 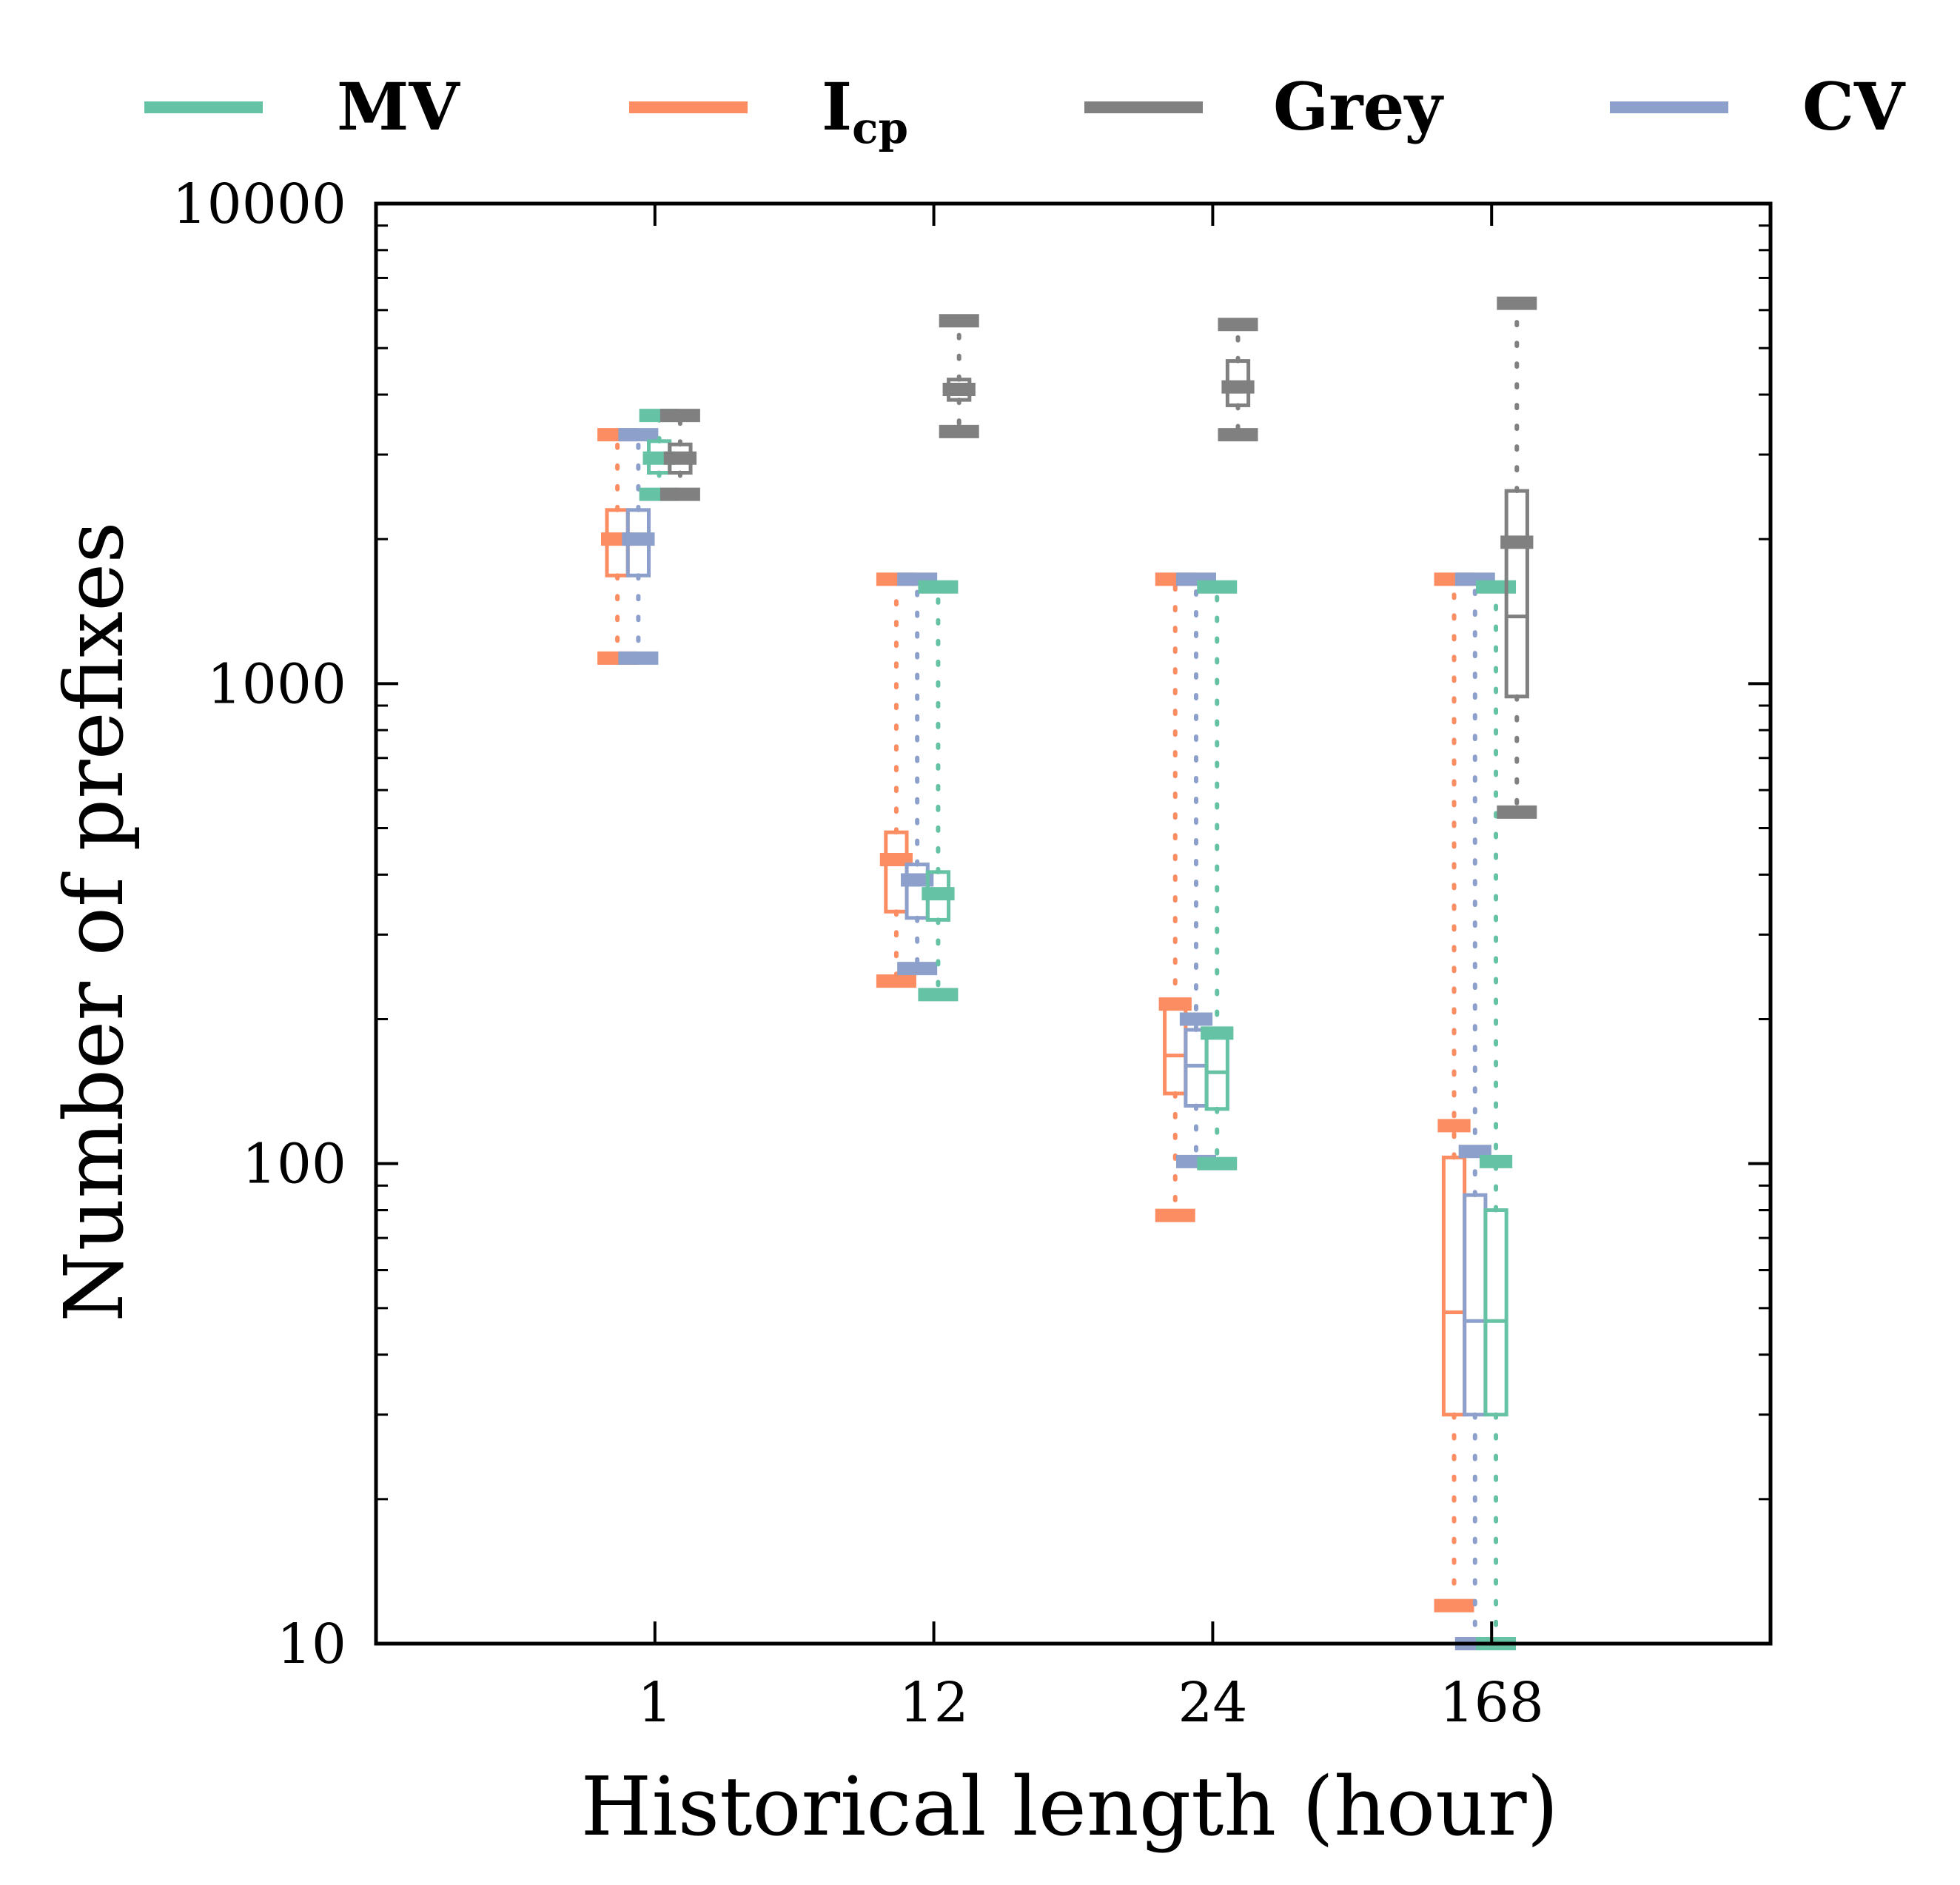 I want to click on y-tick-label: 100, so click(x=294, y=1164).